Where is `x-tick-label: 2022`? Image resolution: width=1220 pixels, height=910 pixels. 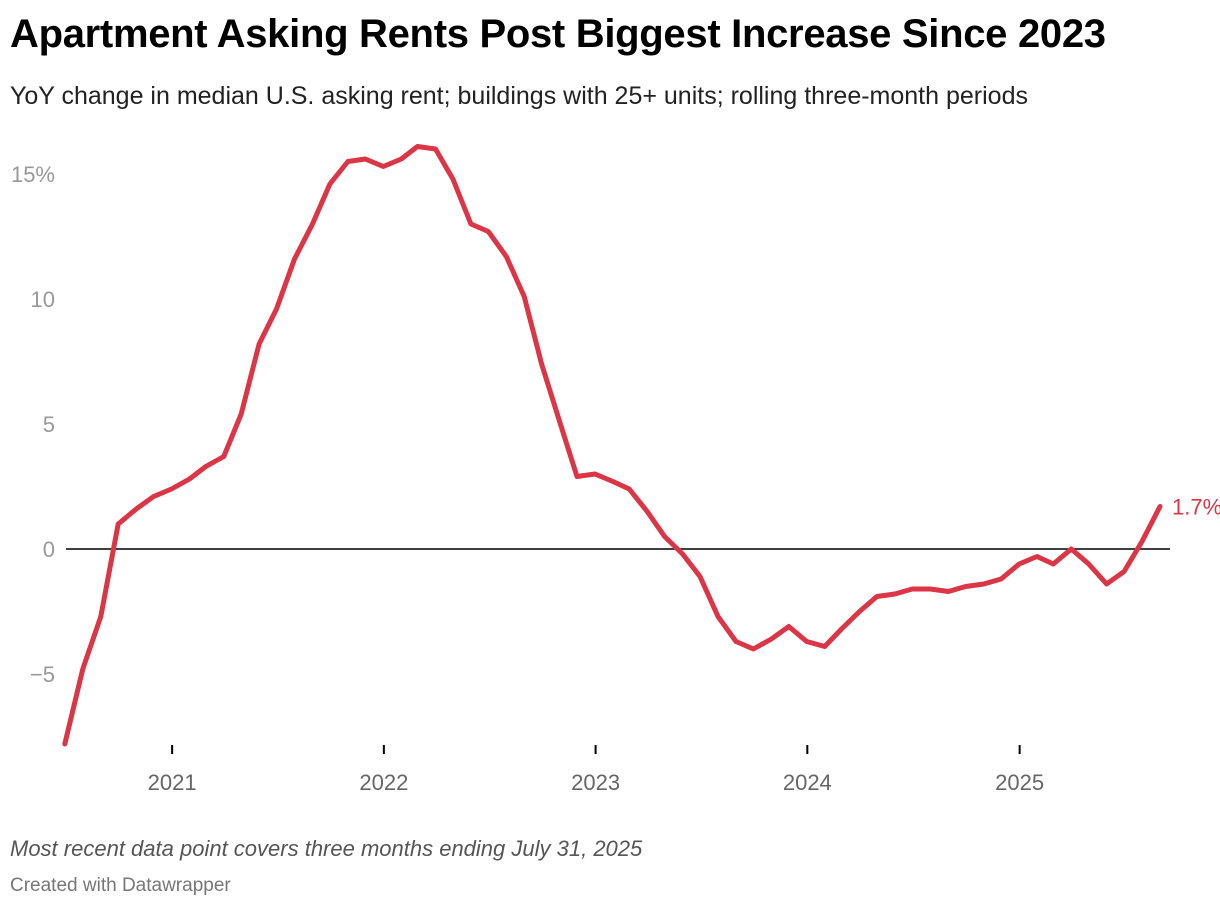
x-tick-label: 2022 is located at coordinates (383, 782).